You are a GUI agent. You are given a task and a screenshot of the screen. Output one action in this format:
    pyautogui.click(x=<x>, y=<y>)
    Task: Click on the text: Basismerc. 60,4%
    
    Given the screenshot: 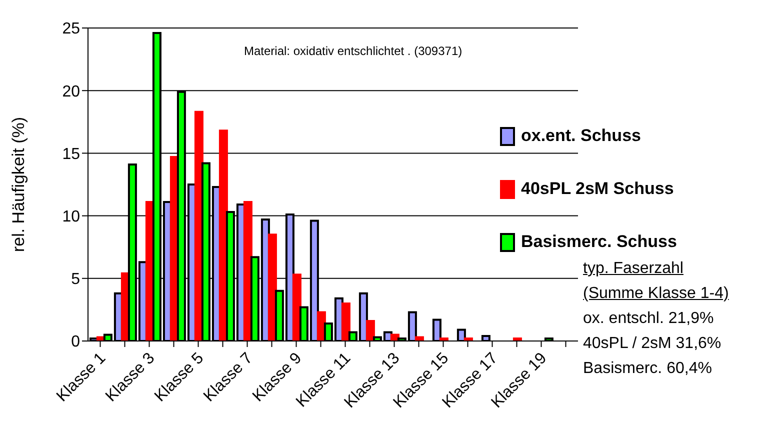 What is the action you would take?
    pyautogui.click(x=648, y=369)
    